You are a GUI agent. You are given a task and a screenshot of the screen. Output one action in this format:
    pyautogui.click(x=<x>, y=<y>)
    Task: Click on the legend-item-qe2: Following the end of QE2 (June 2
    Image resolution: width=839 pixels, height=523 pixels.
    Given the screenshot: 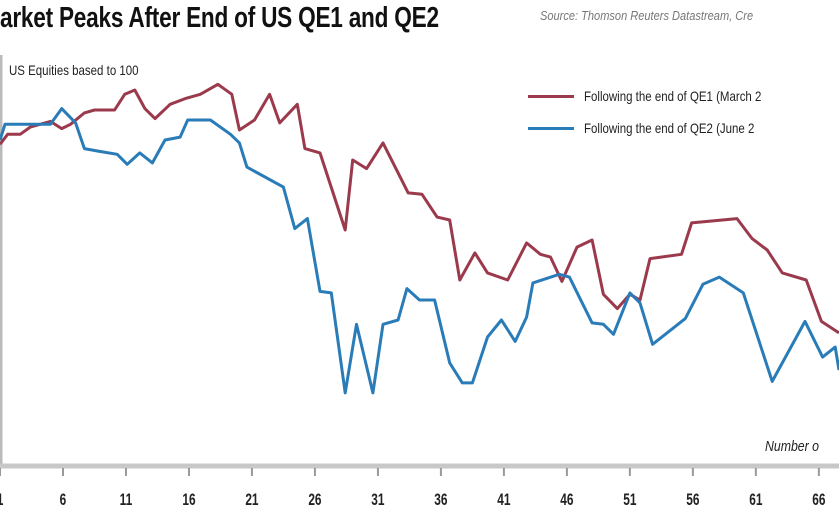 What is the action you would take?
    pyautogui.click(x=664, y=128)
    